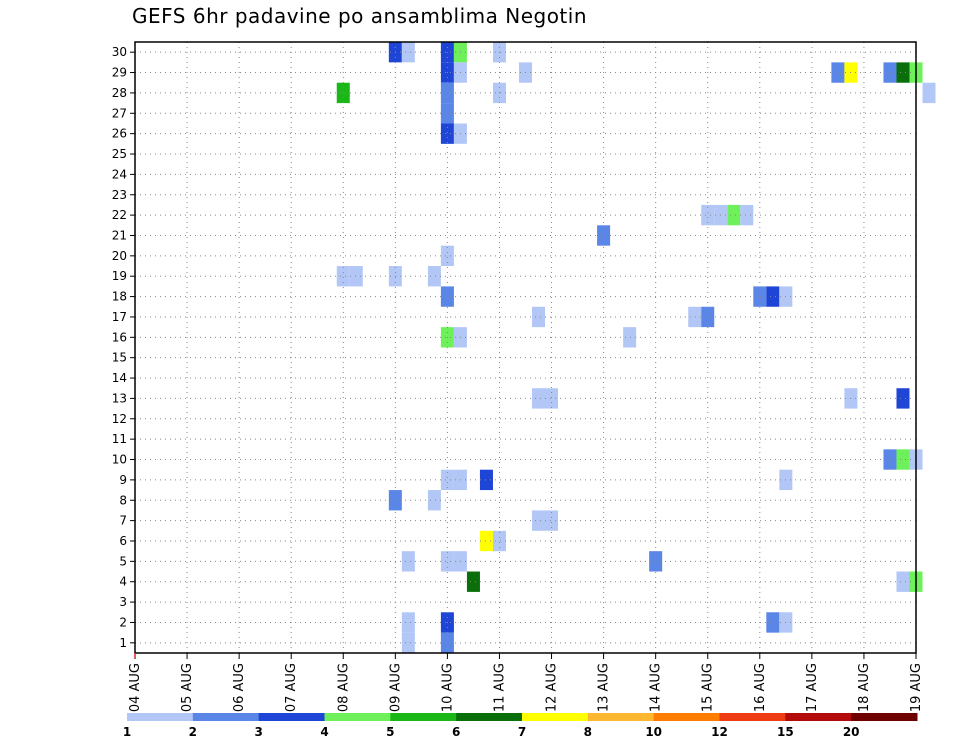  Describe the element at coordinates (123, 582) in the screenshot. I see `y-tick-label-4: 4` at that location.